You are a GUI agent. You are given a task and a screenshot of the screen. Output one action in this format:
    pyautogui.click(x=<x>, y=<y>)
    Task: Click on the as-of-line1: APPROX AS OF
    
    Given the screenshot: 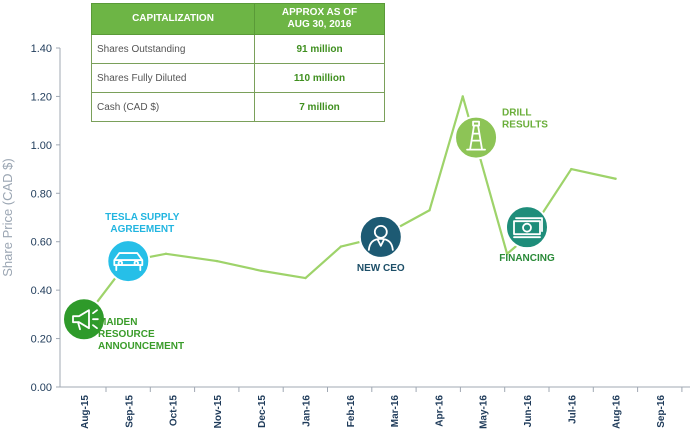 What is the action you would take?
    pyautogui.click(x=319, y=12)
    